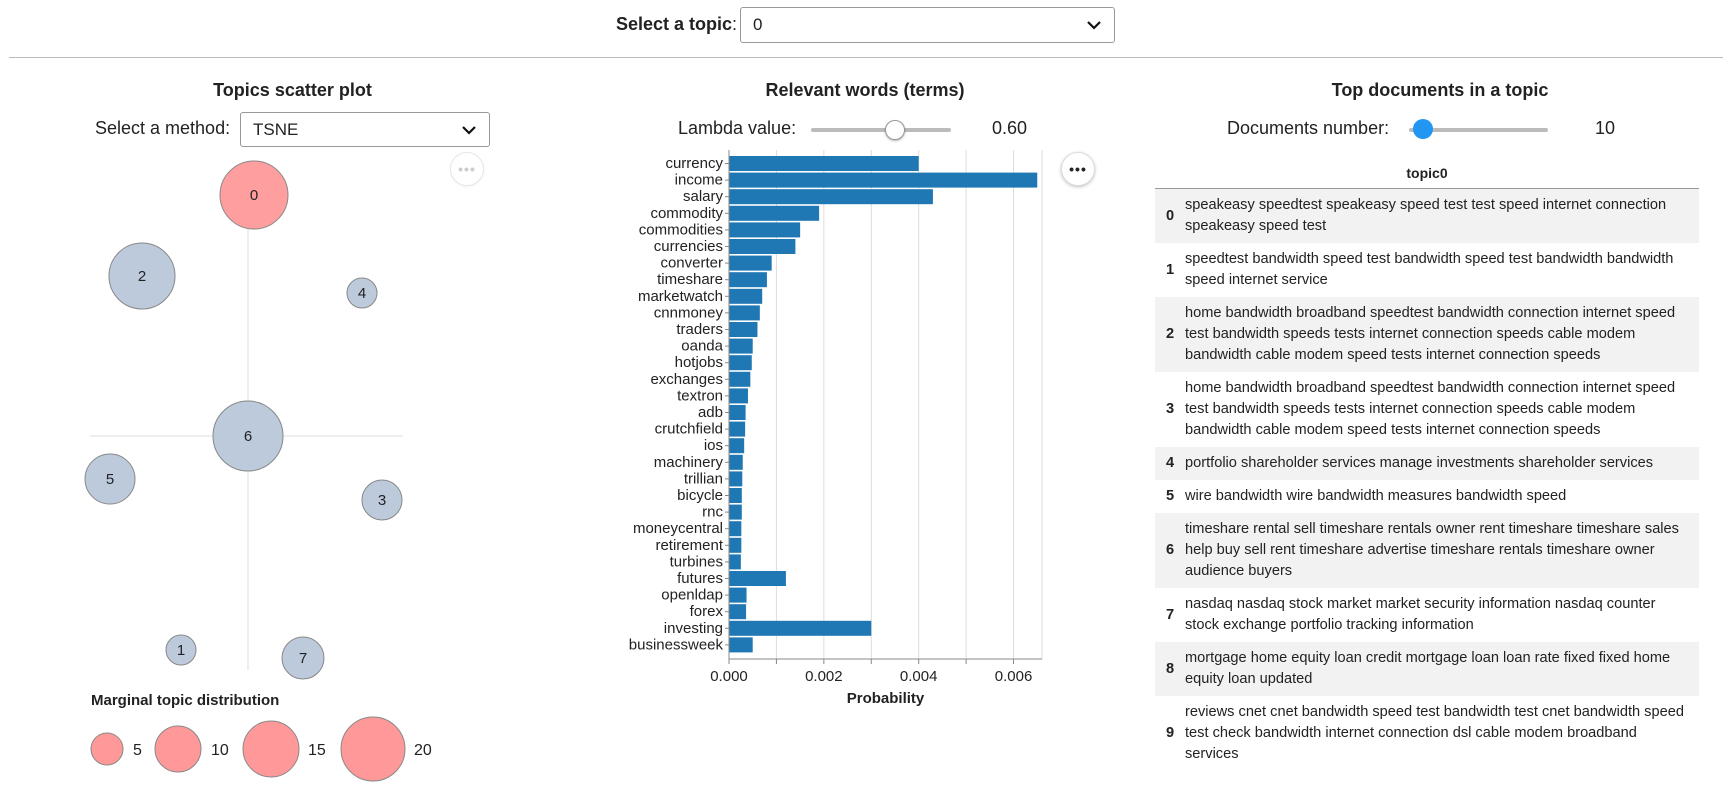 The width and height of the screenshot is (1730, 807). I want to click on topic-bubble-3: 3, so click(382, 500).